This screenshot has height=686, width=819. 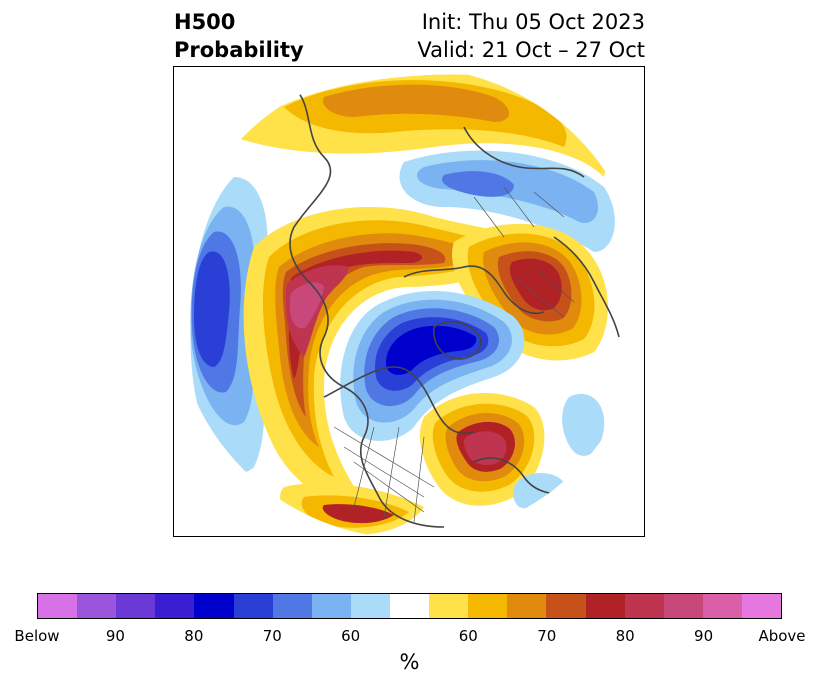 I want to click on colorbar-tick-label: Above, so click(x=782, y=636).